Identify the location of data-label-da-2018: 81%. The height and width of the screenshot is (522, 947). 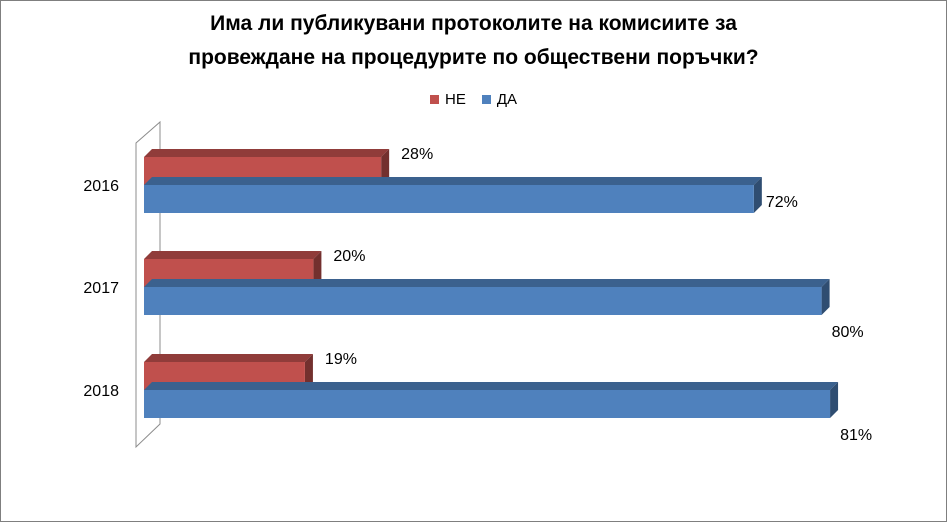
(856, 435).